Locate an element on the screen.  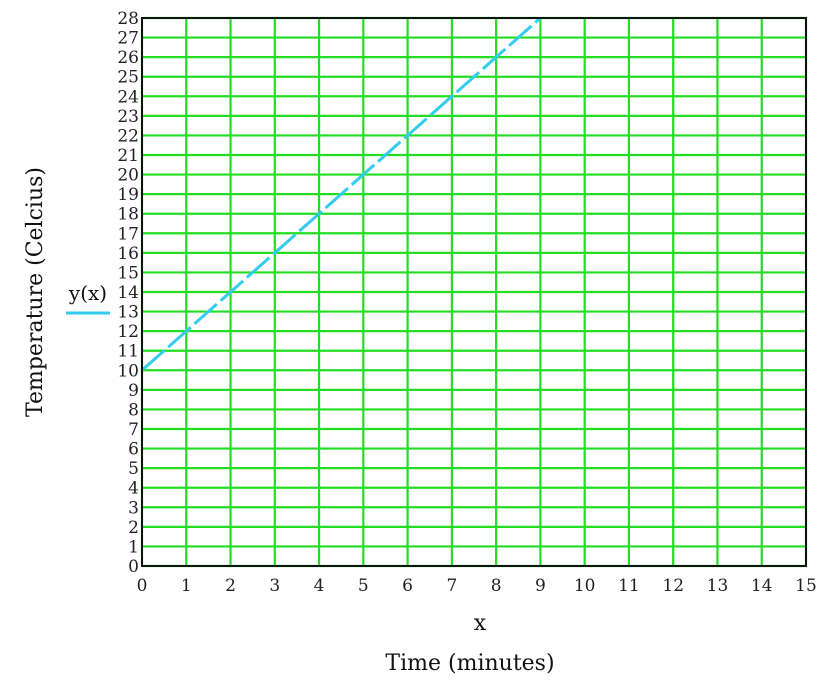
y-tick-label-2: 2 is located at coordinates (133, 528).